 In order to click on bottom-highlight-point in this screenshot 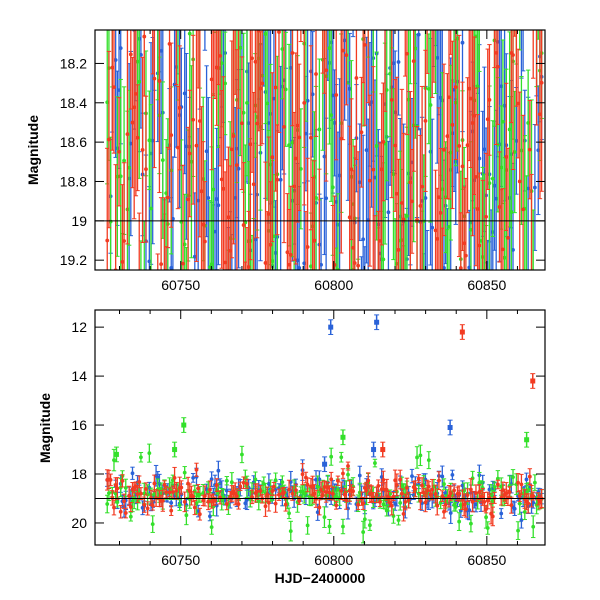, I will do `click(331, 327)`.